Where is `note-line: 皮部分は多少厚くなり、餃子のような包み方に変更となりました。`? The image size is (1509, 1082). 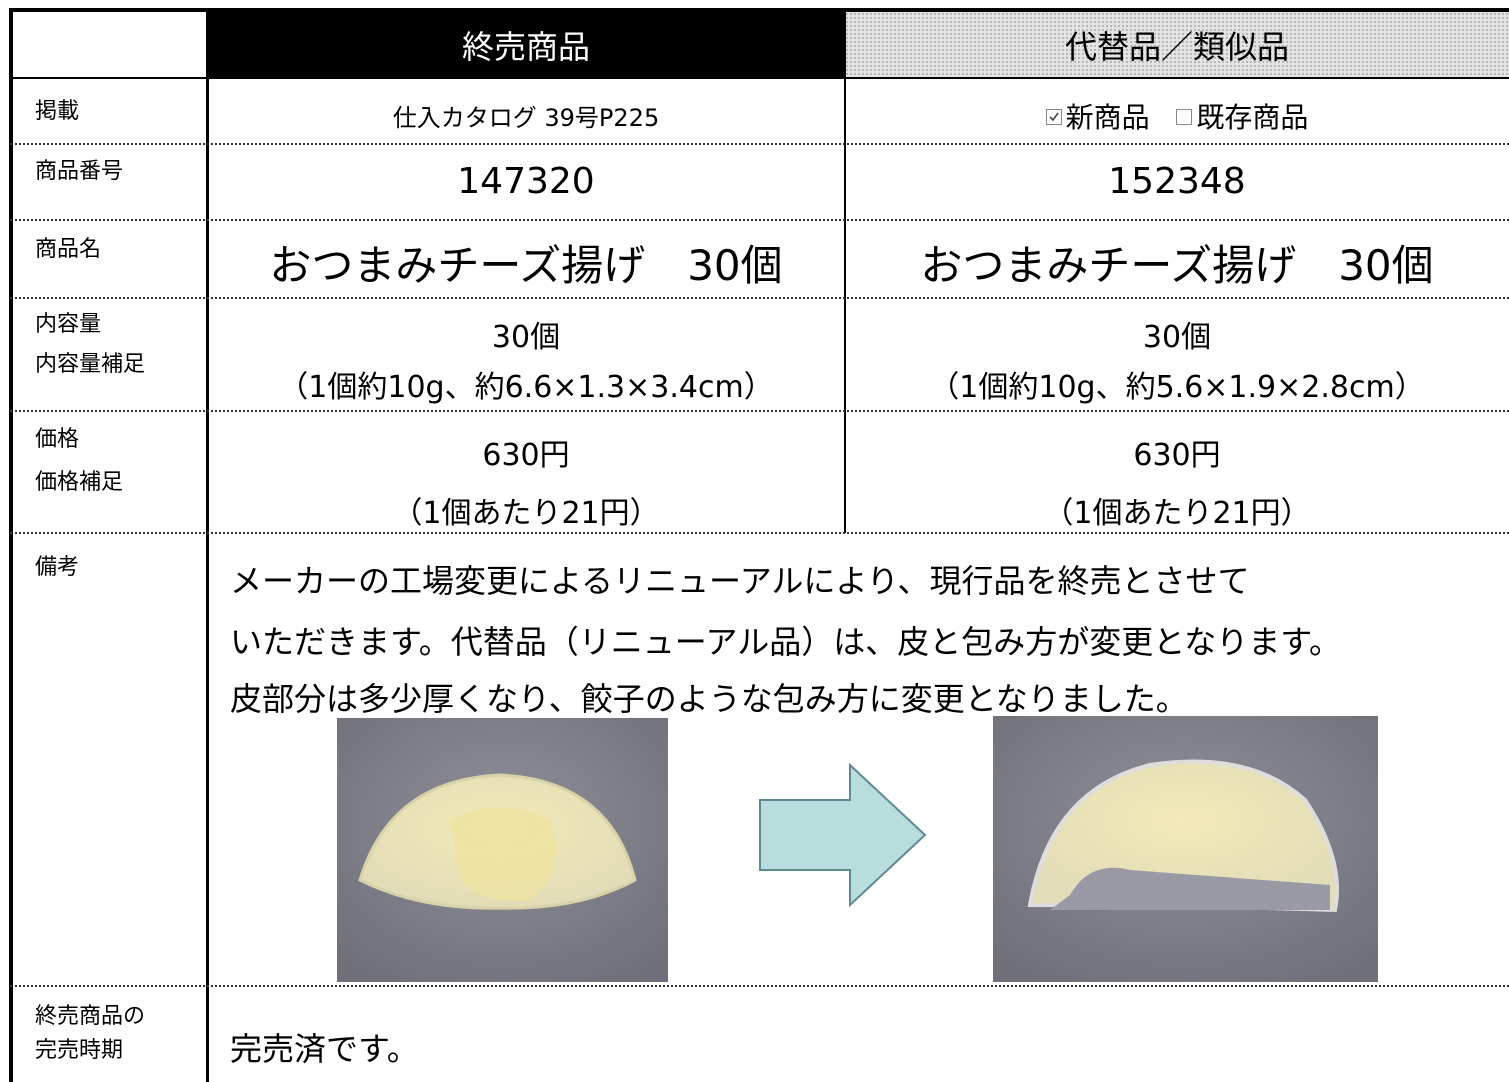 note-line: 皮部分は多少厚くなり、餃子のような包み方に変更となりました。 is located at coordinates (709, 699).